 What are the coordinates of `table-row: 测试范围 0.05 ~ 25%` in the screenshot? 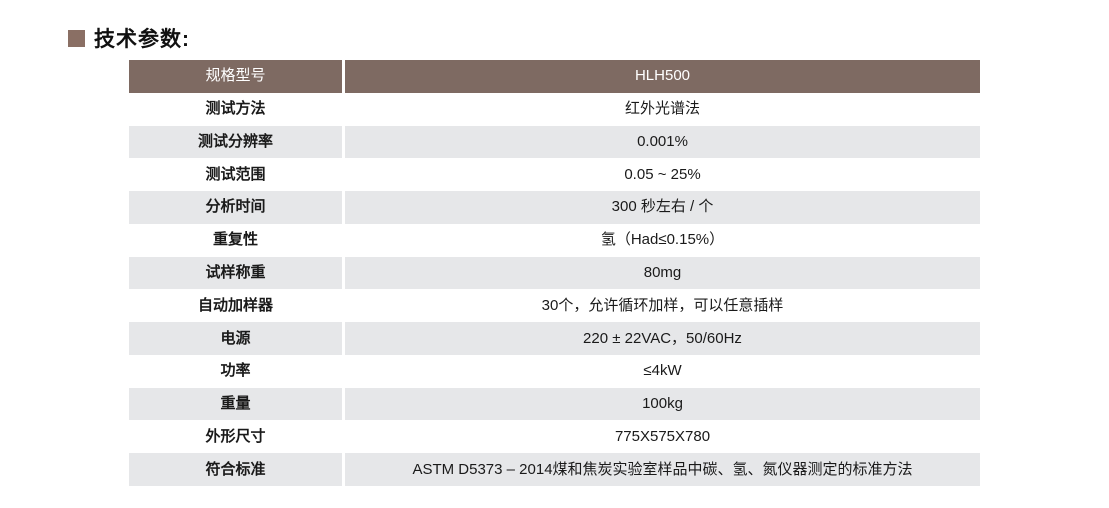 It's located at (554, 175).